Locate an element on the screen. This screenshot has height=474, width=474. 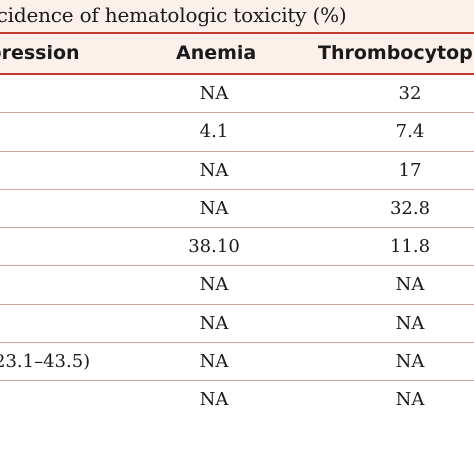
table-row: NA 17 is located at coordinates (237, 171).